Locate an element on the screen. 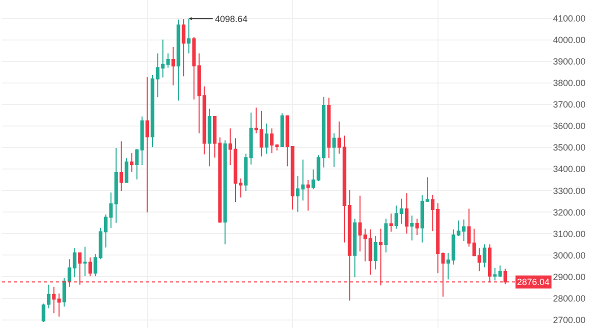 The height and width of the screenshot is (328, 600). y-tick-label: 2900.00 is located at coordinates (569, 277).